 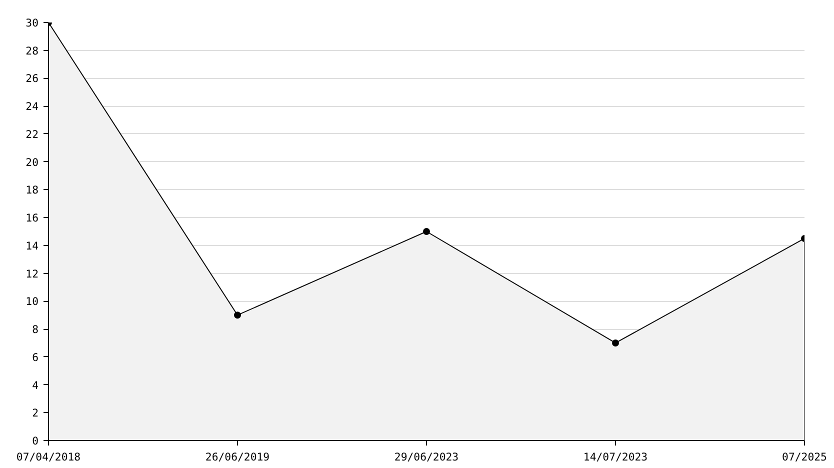 I want to click on y-tick-label: 2, so click(x=35, y=413).